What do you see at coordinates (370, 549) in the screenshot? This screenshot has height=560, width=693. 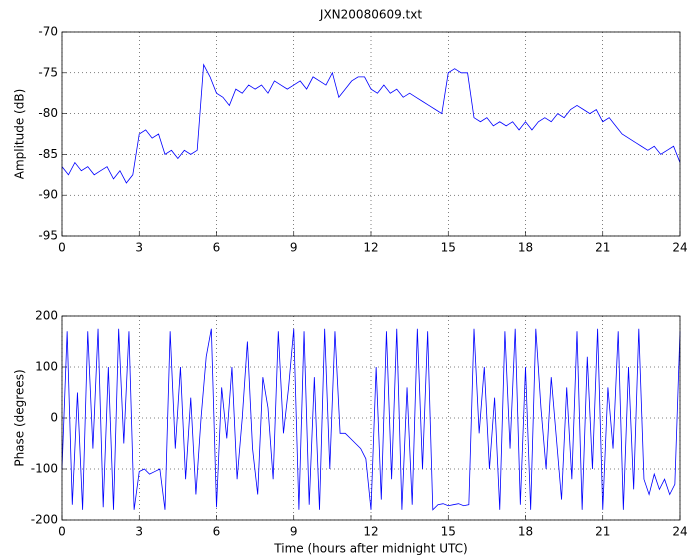 I see `x-axis-label: Time (hours after midnight UTC)` at bounding box center [370, 549].